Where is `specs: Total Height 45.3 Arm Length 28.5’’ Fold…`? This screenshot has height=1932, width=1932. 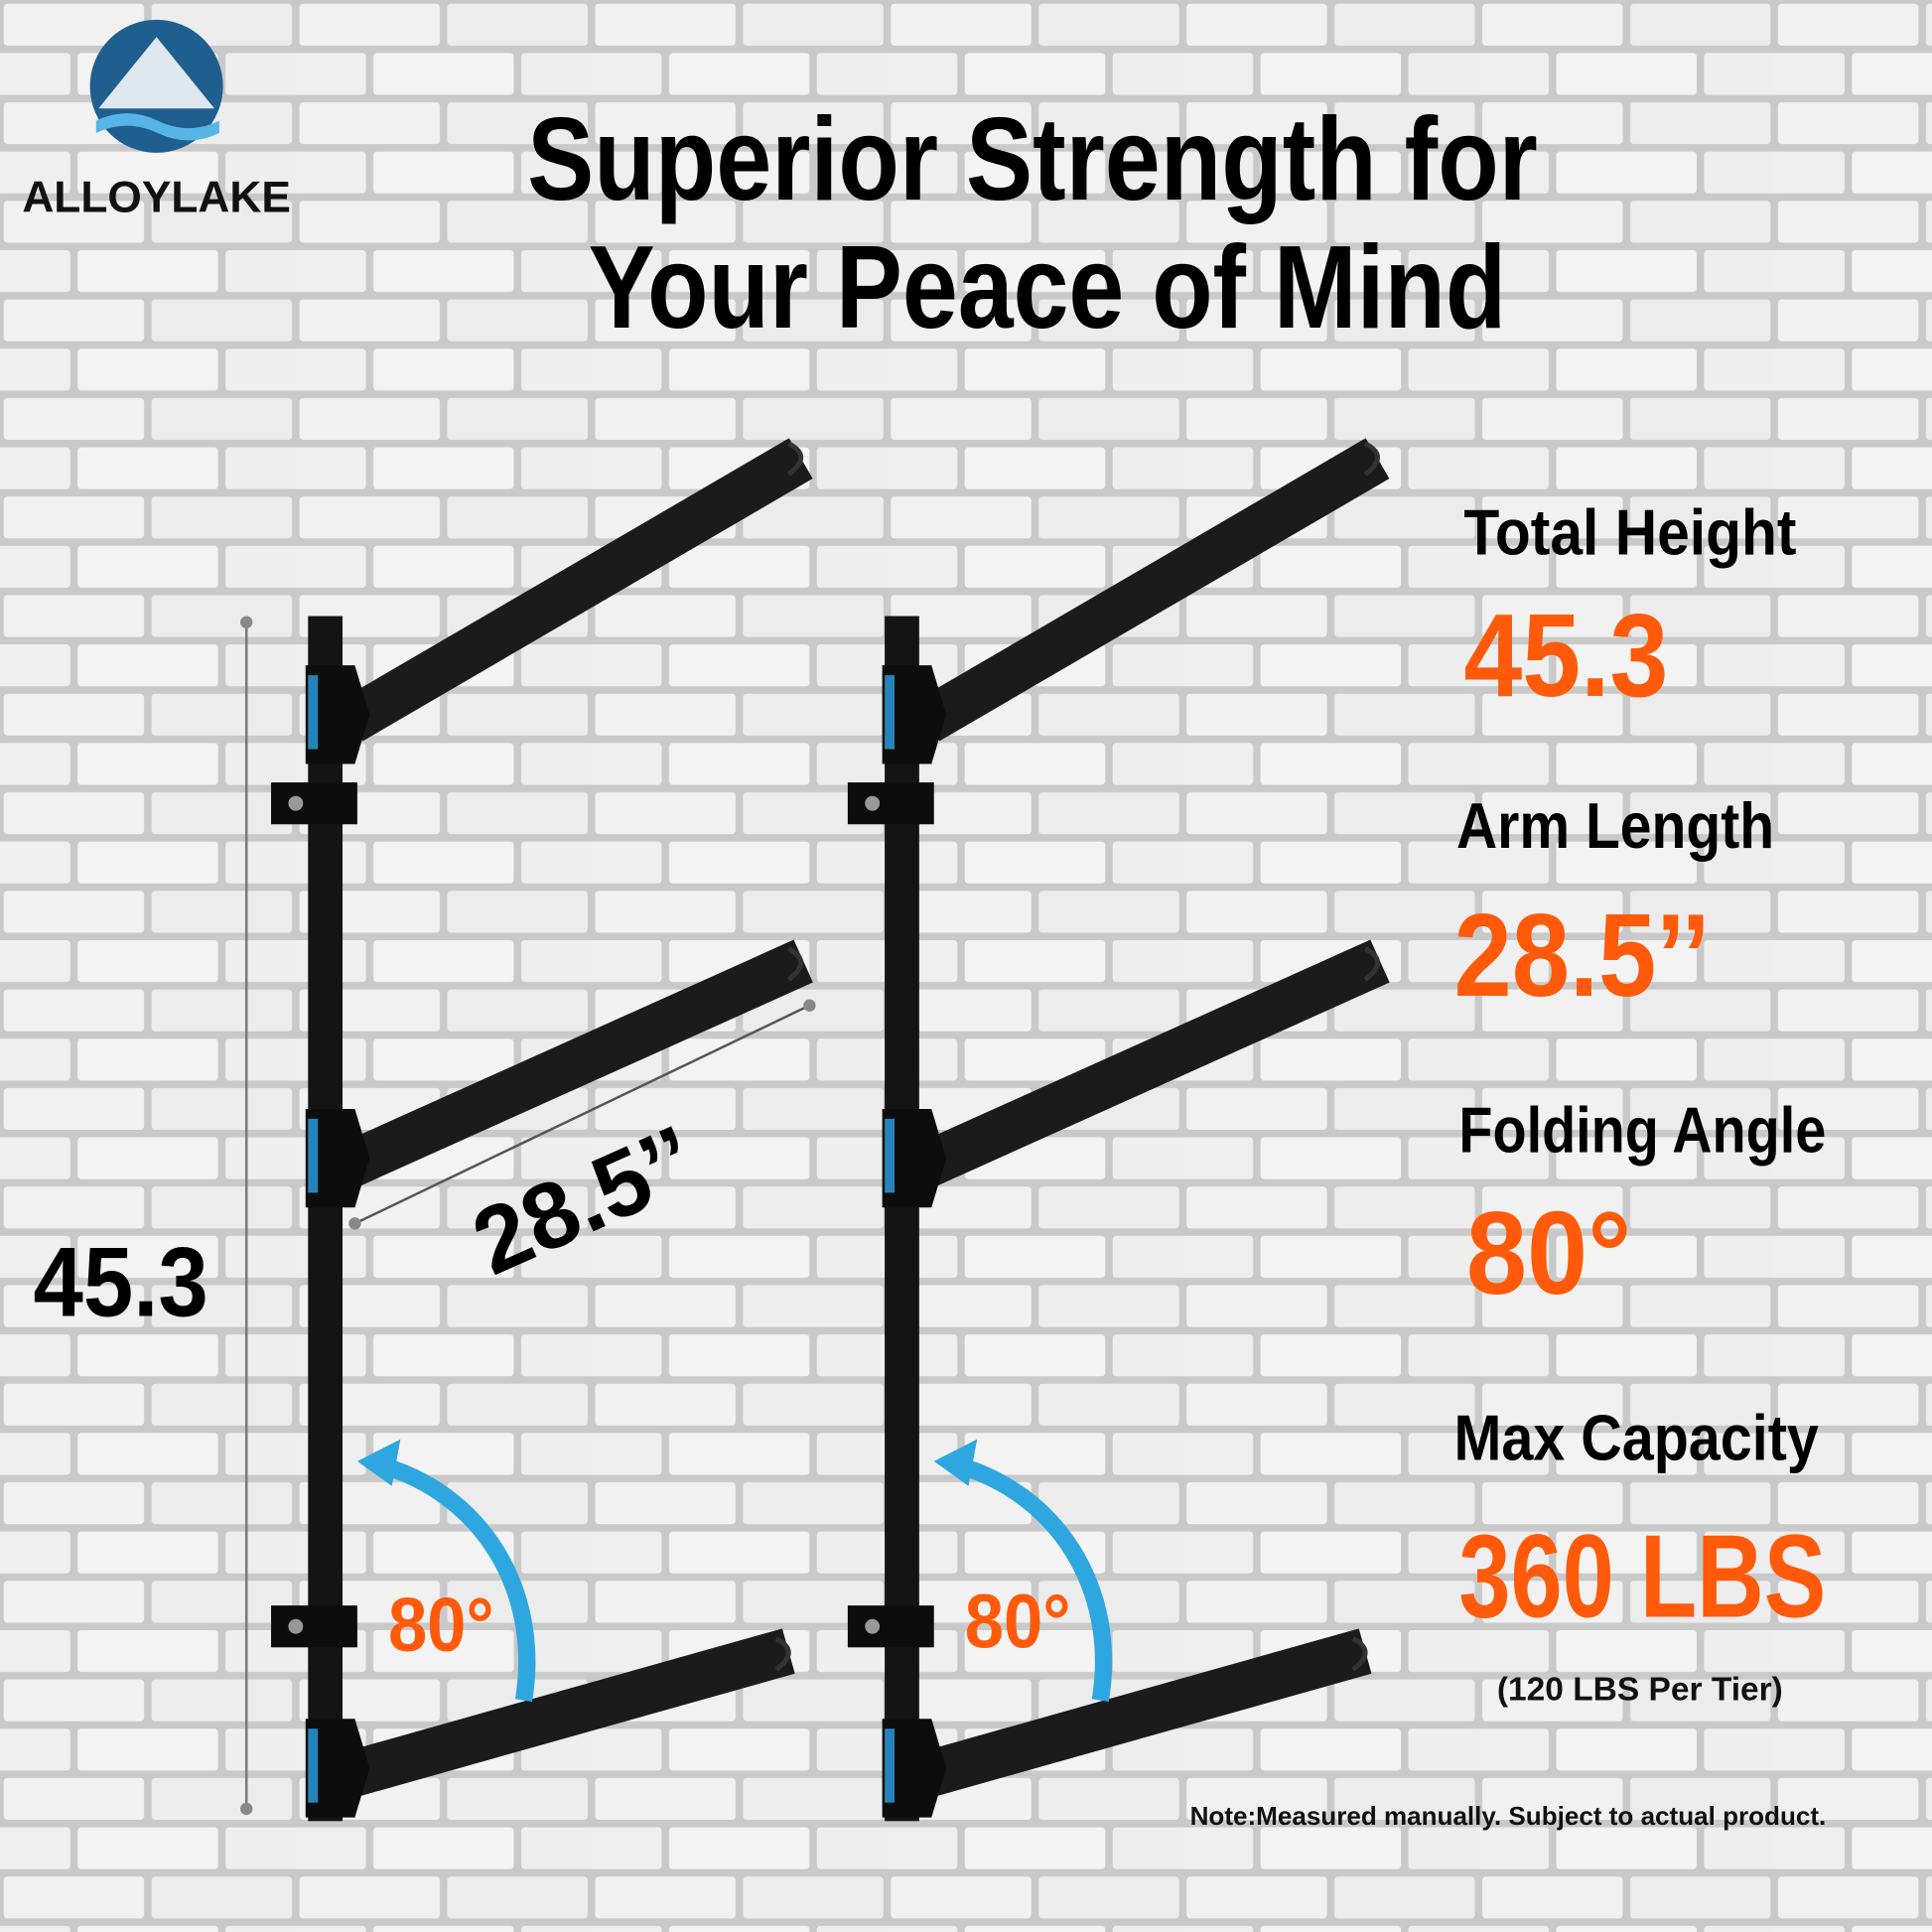
specs: Total Height 45.3 Arm Length 28.5’’ Fold… is located at coordinates (1640, 1102).